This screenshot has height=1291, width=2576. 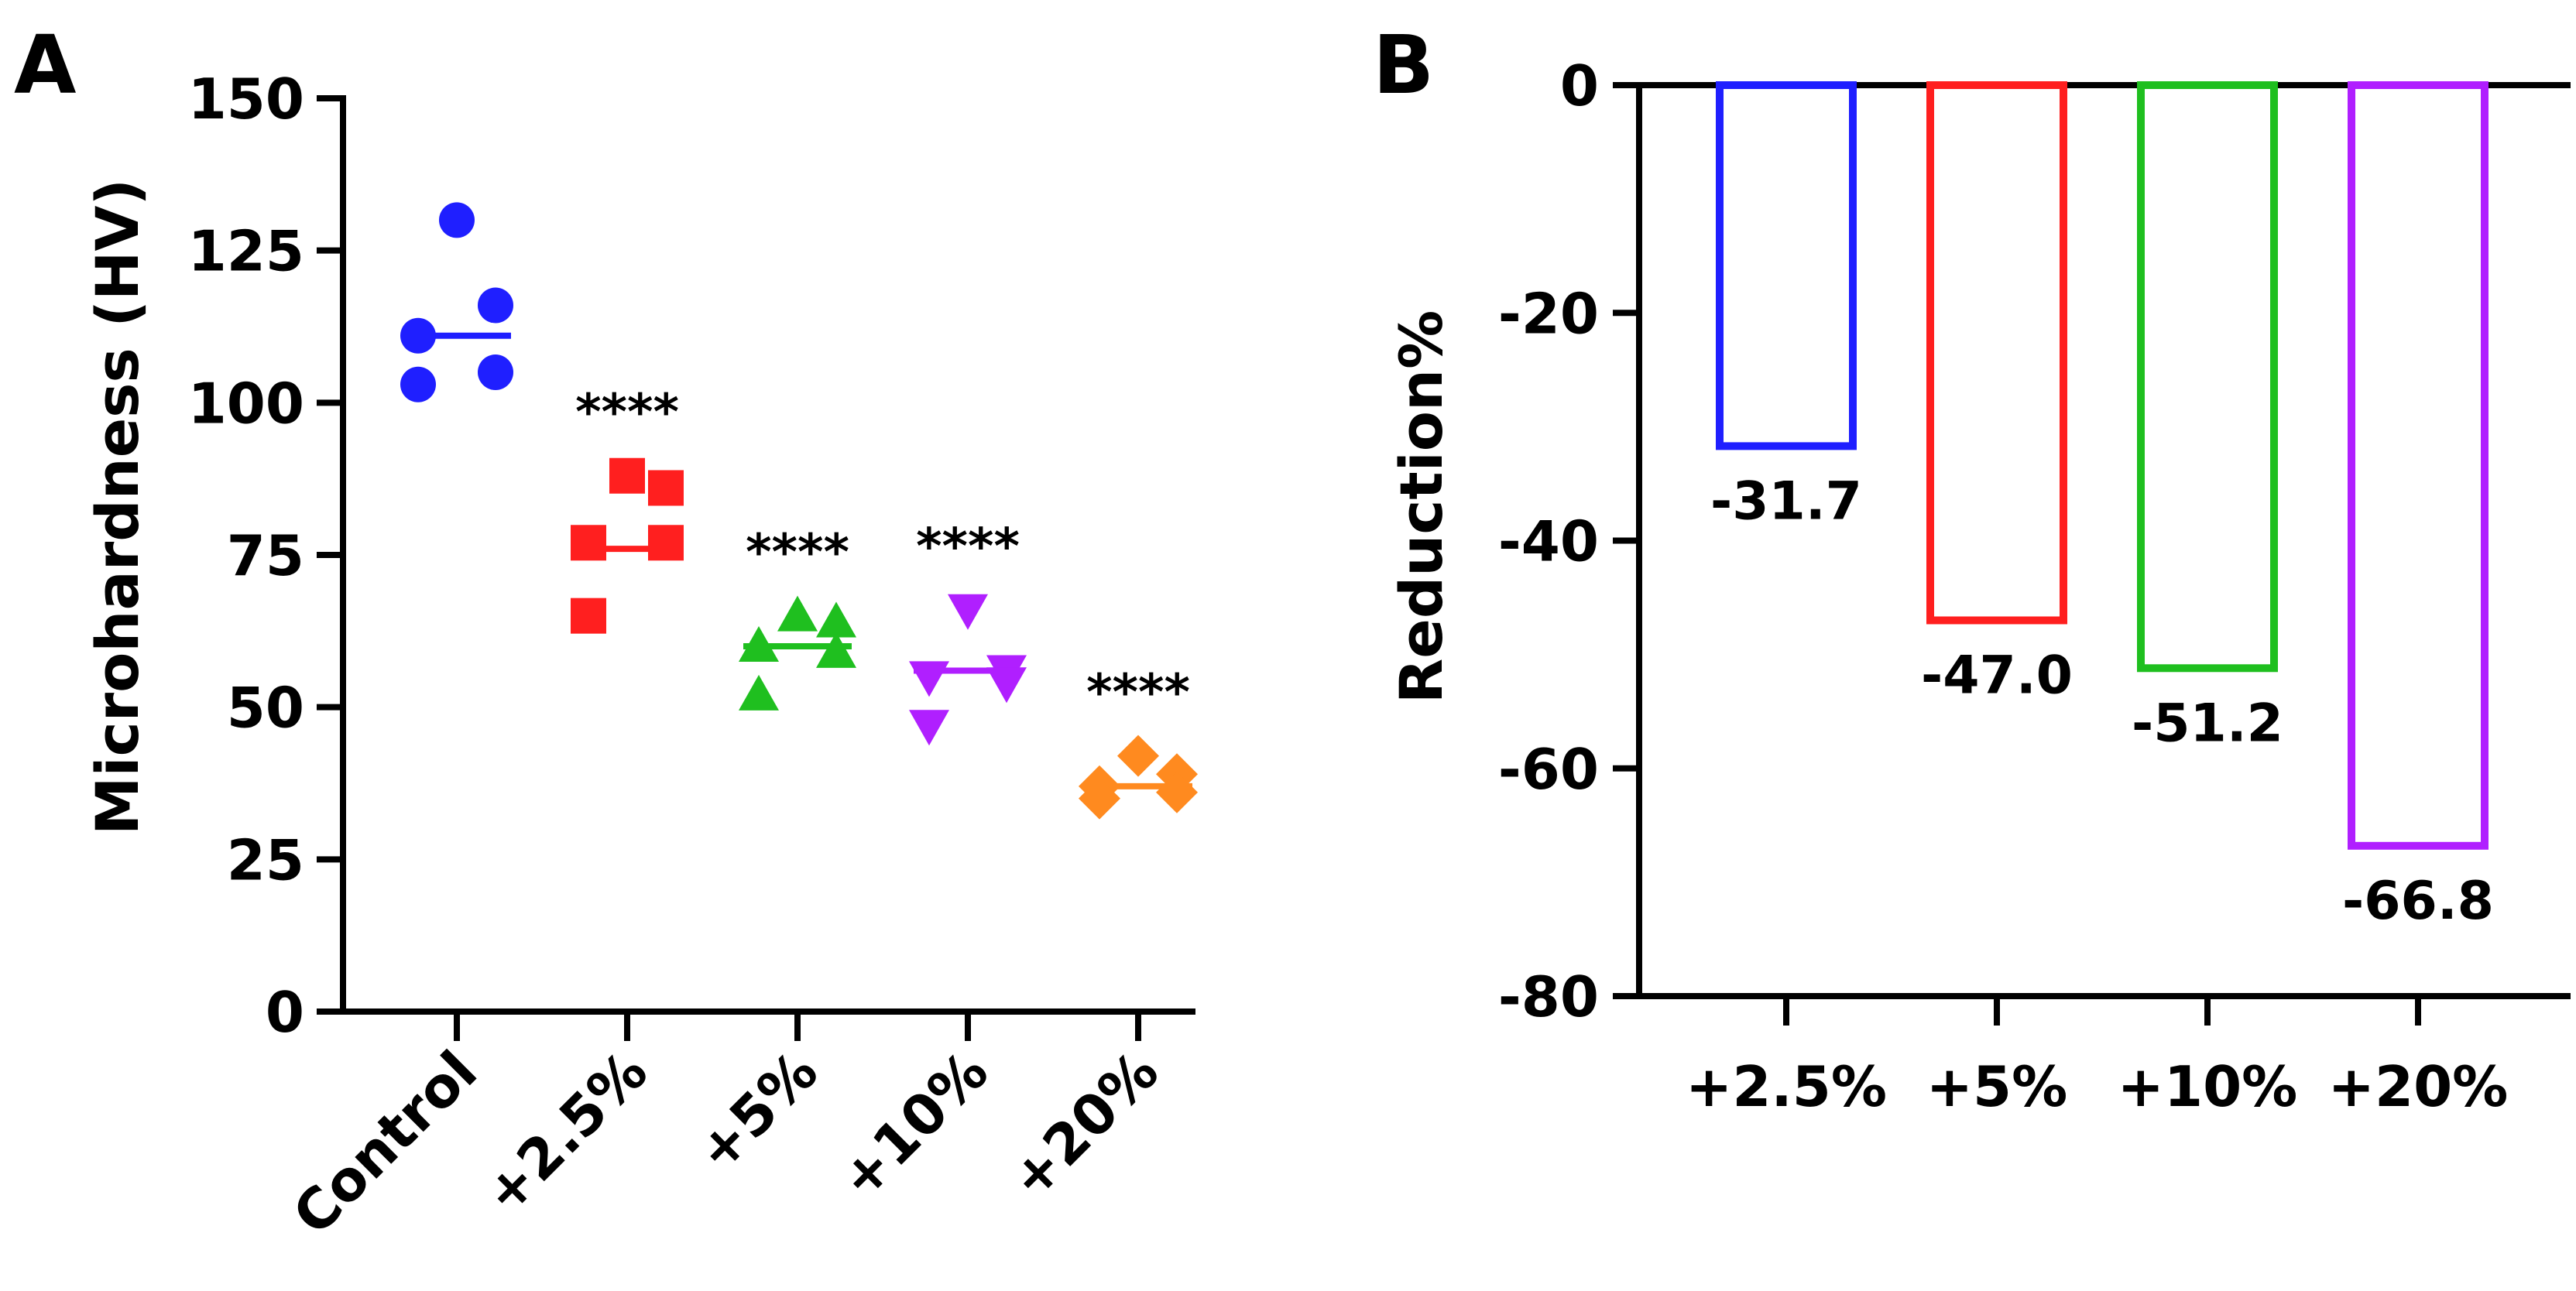 What do you see at coordinates (566, 1133) in the screenshot?
I see `panel-a-x-tick-label: +2.5%` at bounding box center [566, 1133].